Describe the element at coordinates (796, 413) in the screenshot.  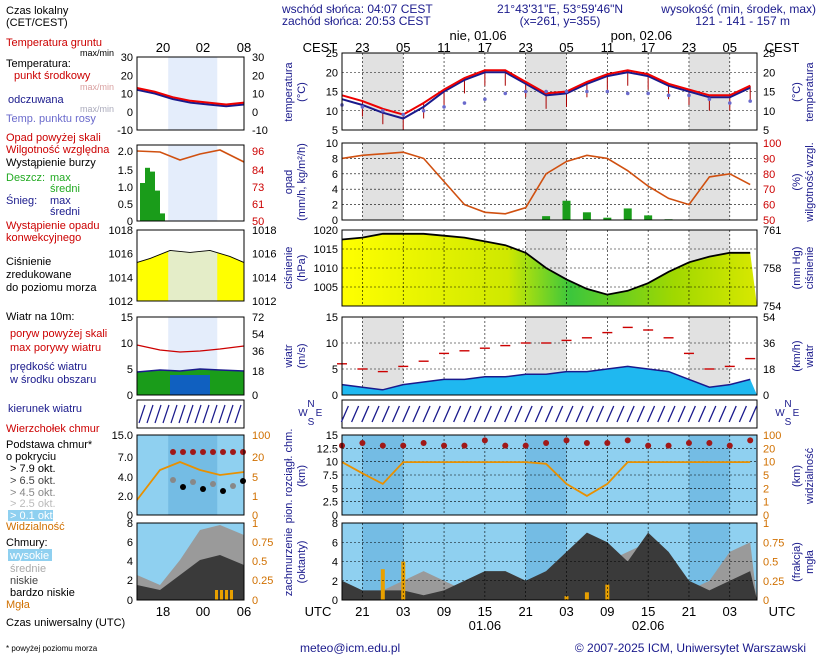
I see `compass-right-E: E` at that location.